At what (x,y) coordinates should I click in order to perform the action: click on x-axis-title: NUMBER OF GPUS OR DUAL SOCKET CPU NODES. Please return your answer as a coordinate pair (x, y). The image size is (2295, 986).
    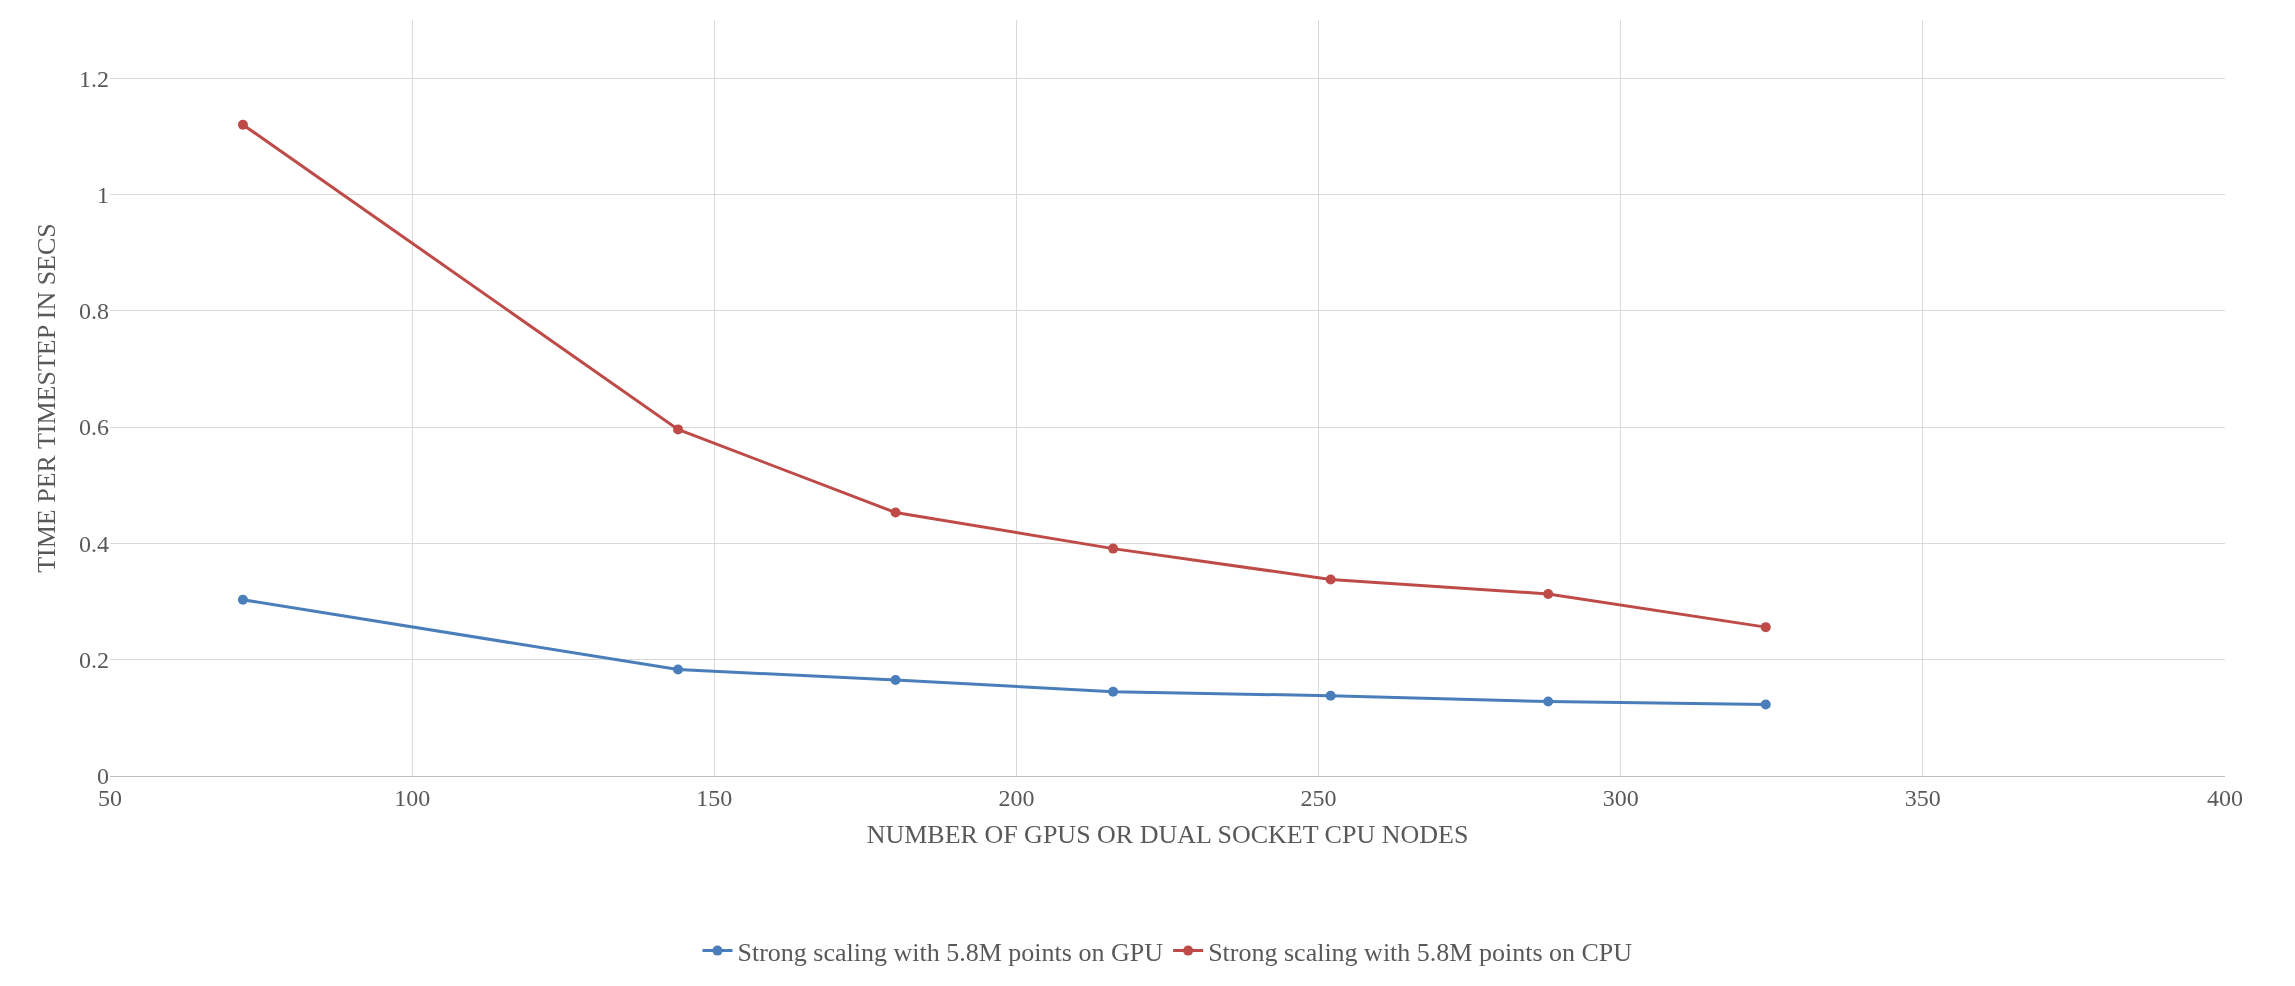
    Looking at the image, I should click on (1167, 835).